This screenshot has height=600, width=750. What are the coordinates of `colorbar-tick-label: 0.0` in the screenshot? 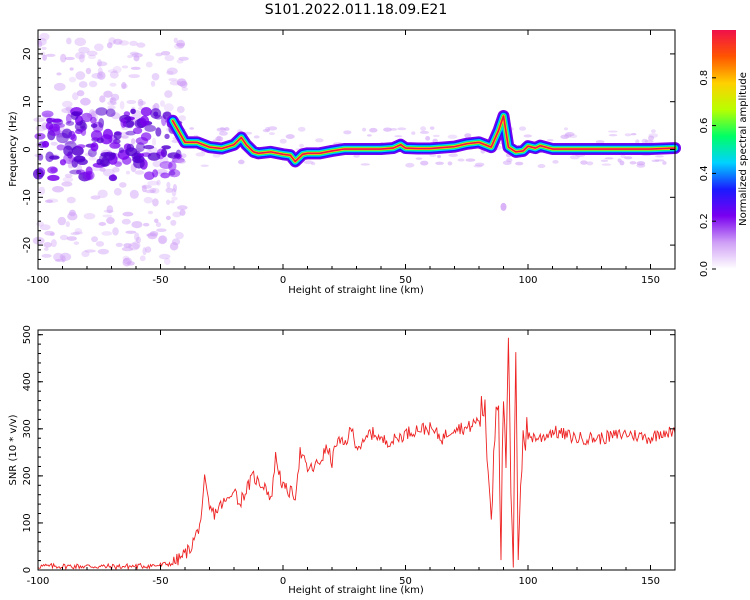 It's located at (704, 269).